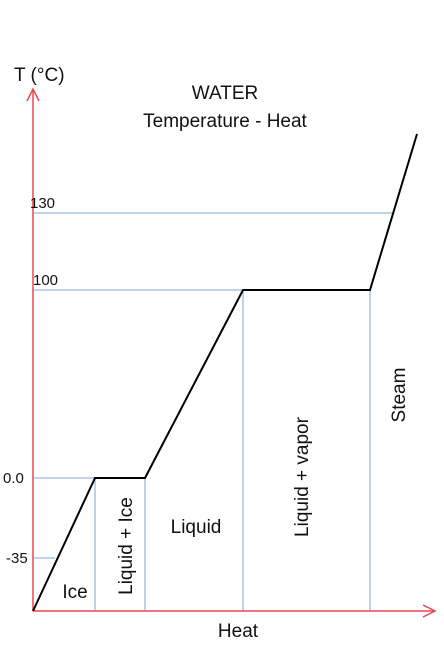 This screenshot has height=646, width=444. Describe the element at coordinates (13, 478) in the screenshot. I see `y-tick-label: 0.0` at that location.